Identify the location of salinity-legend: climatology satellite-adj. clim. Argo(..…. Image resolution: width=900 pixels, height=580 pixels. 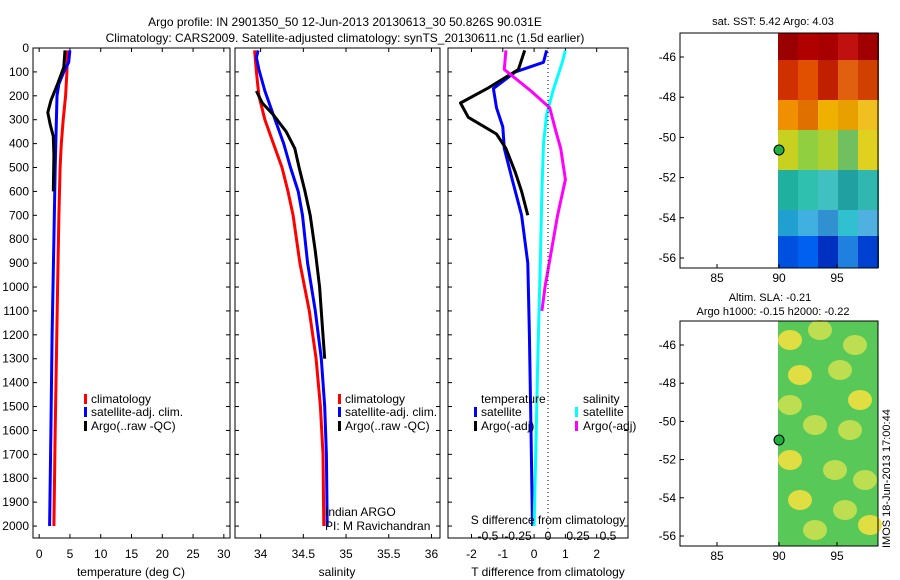
(387, 412).